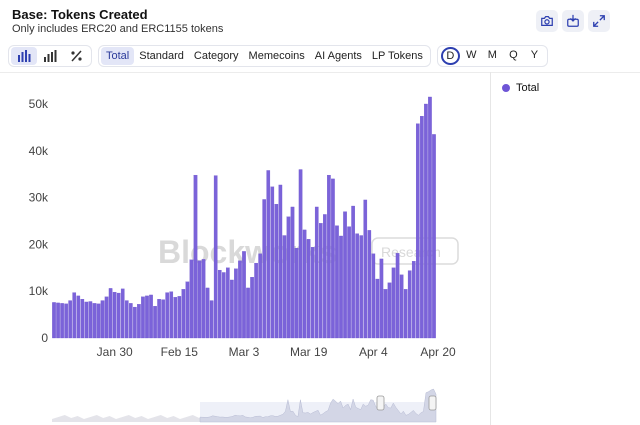  Describe the element at coordinates (309, 352) in the screenshot. I see `x-tick-label: Mar 19` at that location.